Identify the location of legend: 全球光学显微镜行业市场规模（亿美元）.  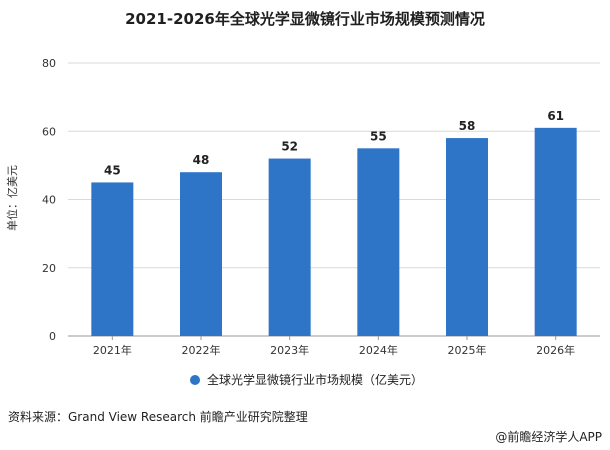
(306, 379).